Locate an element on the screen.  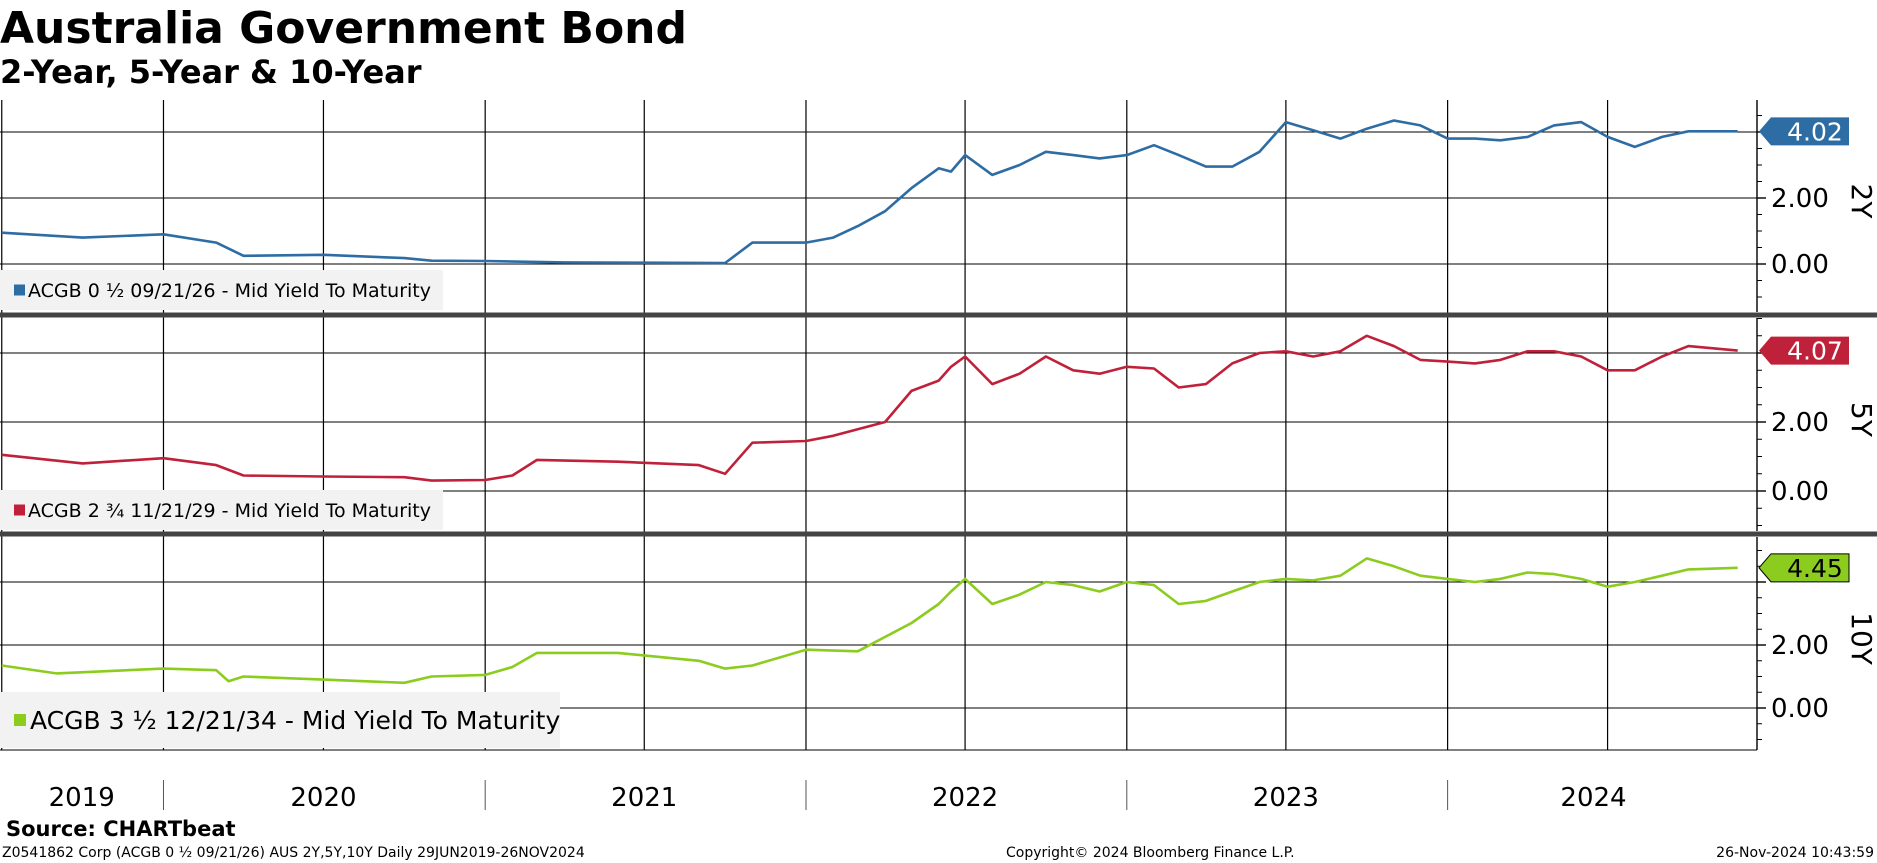
x-tick-label: 2024 is located at coordinates (1593, 798).